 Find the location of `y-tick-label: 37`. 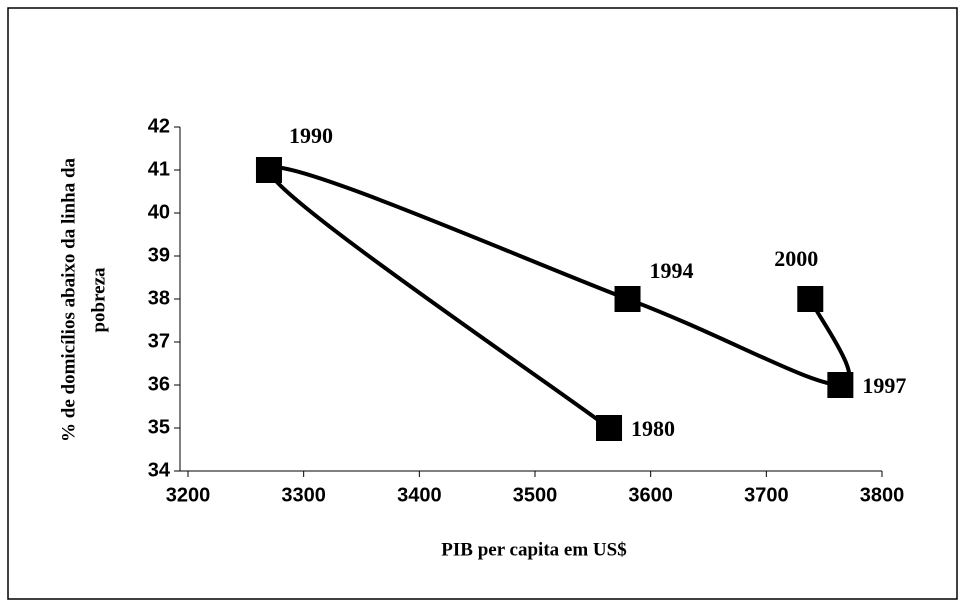

y-tick-label: 37 is located at coordinates (159, 341).